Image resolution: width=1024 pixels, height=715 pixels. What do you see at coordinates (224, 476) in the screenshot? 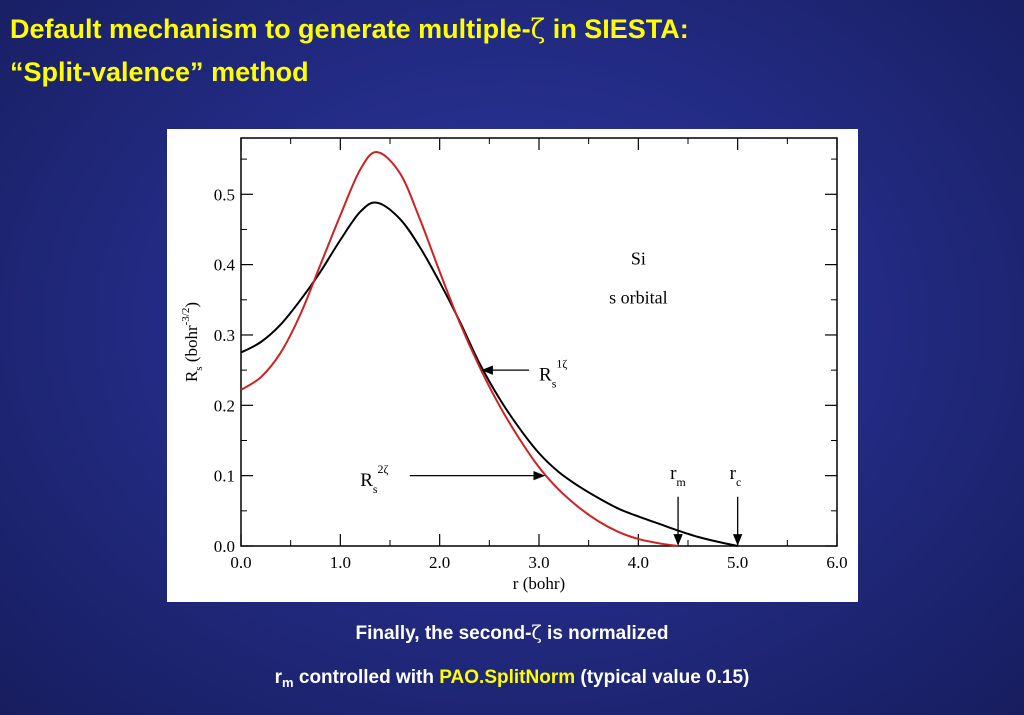
I see `y-tick-label: 0.1` at bounding box center [224, 476].